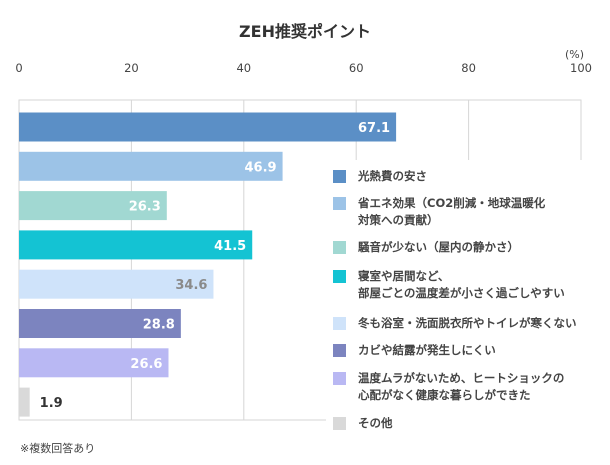  I want to click on legend-item: その他, so click(359, 423).